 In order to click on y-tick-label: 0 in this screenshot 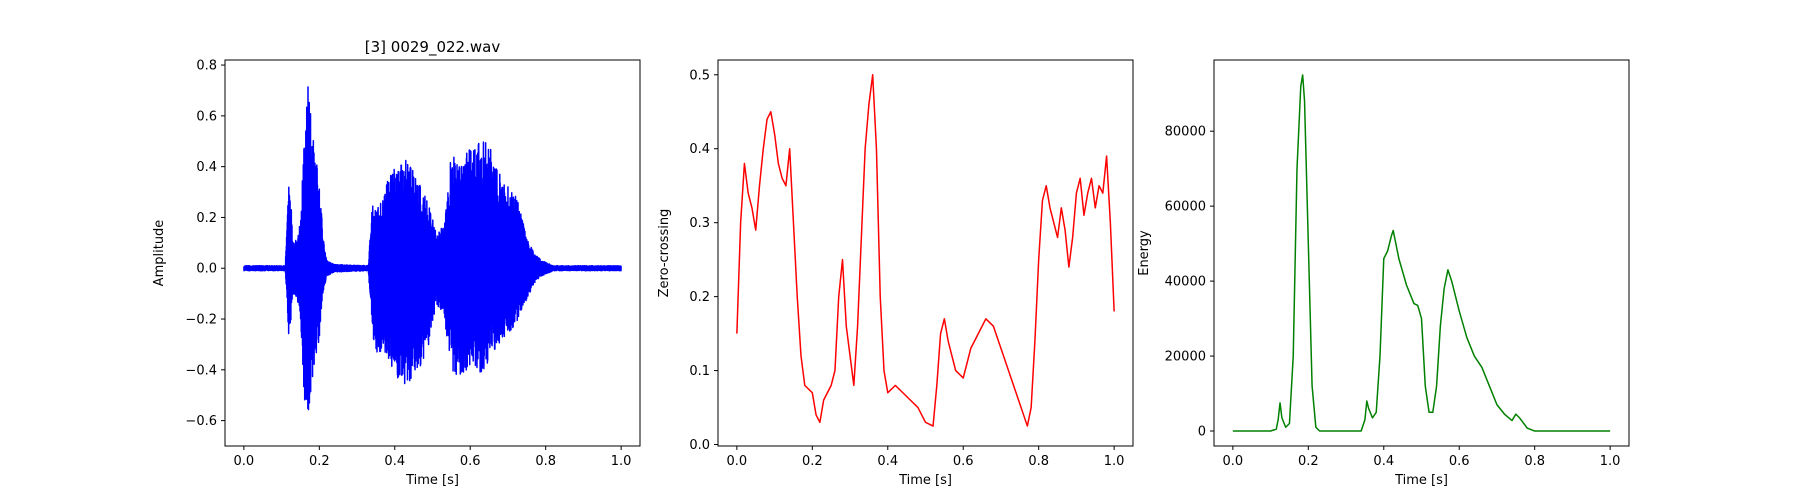, I will do `click(1202, 432)`.